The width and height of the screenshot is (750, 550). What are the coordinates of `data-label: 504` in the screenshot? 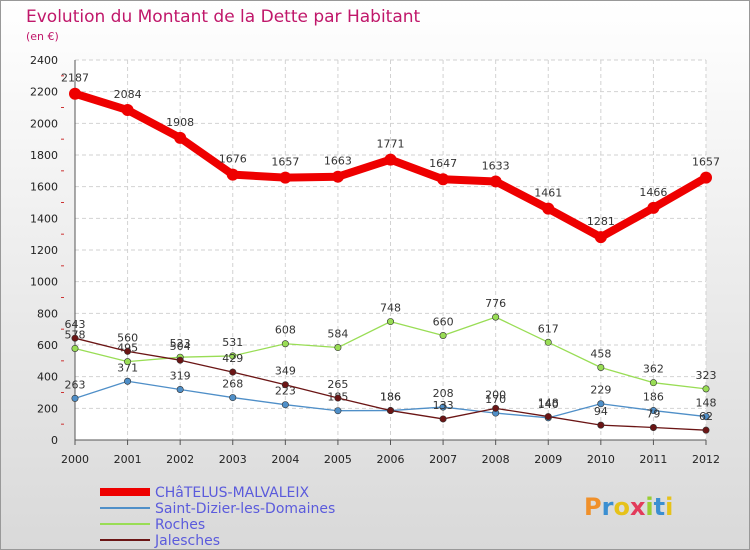 It's located at (180, 346).